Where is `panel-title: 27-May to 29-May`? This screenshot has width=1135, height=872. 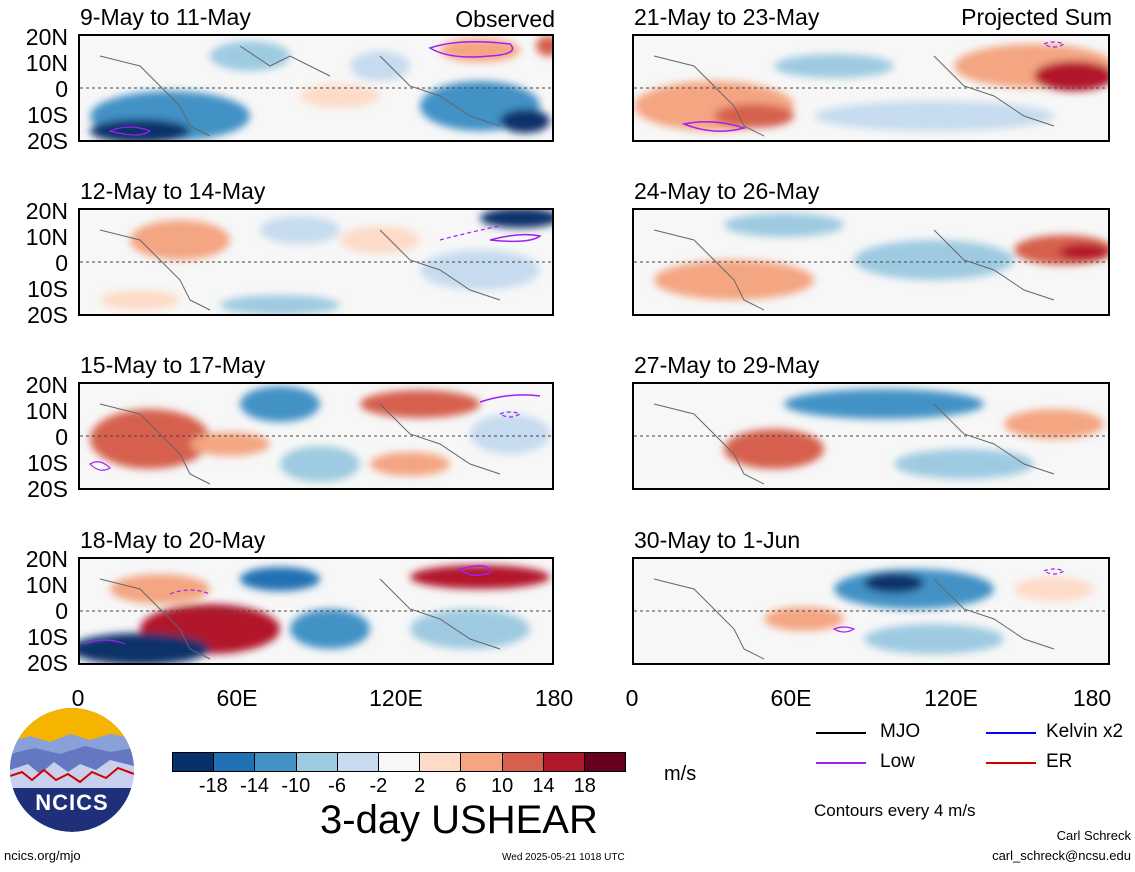
panel-title: 27-May to 29-May is located at coordinates (727, 365).